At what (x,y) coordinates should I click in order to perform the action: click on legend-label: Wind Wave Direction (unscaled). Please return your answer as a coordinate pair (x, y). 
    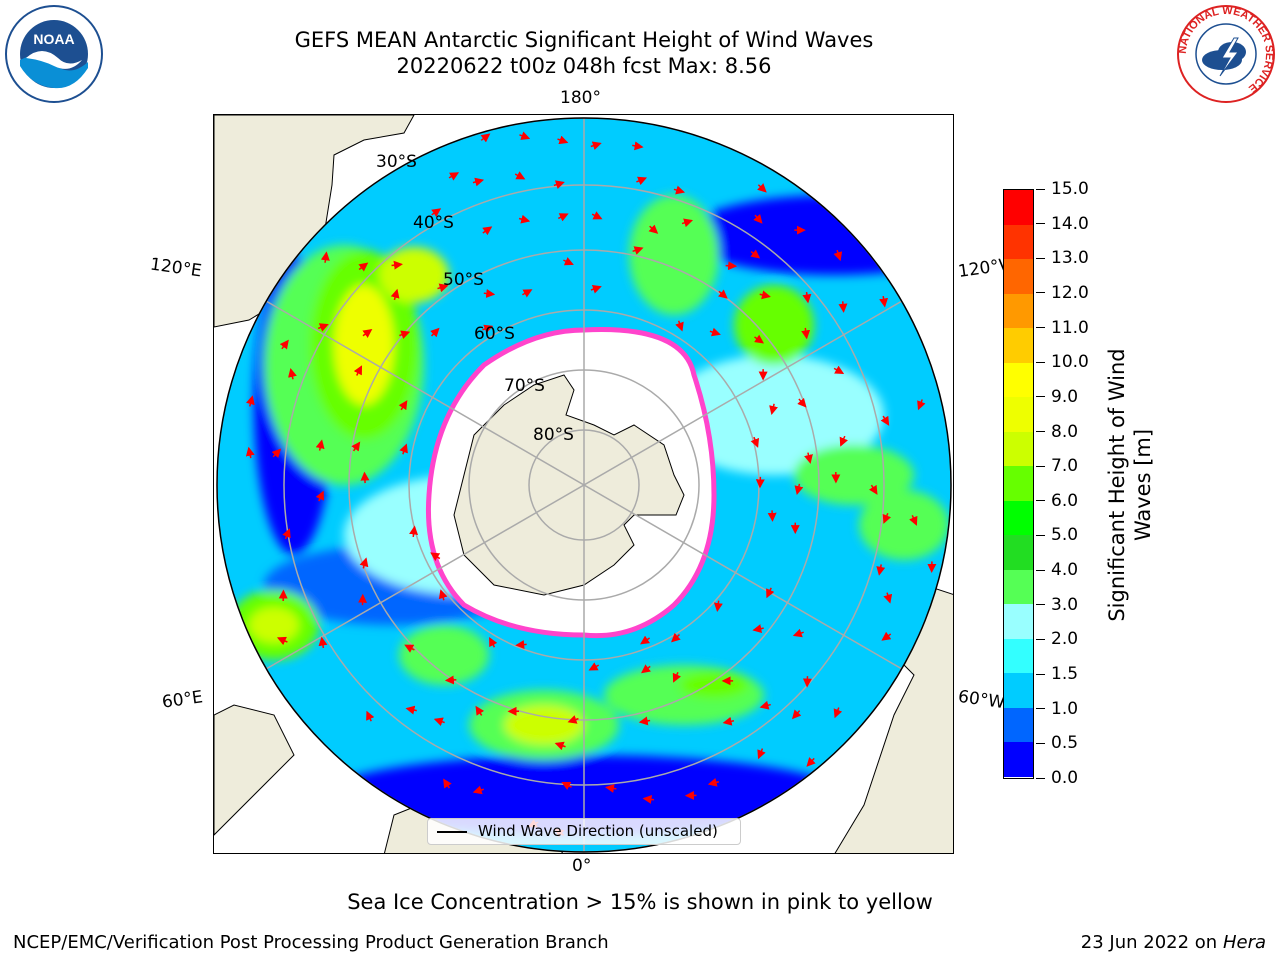
    Looking at the image, I should click on (598, 831).